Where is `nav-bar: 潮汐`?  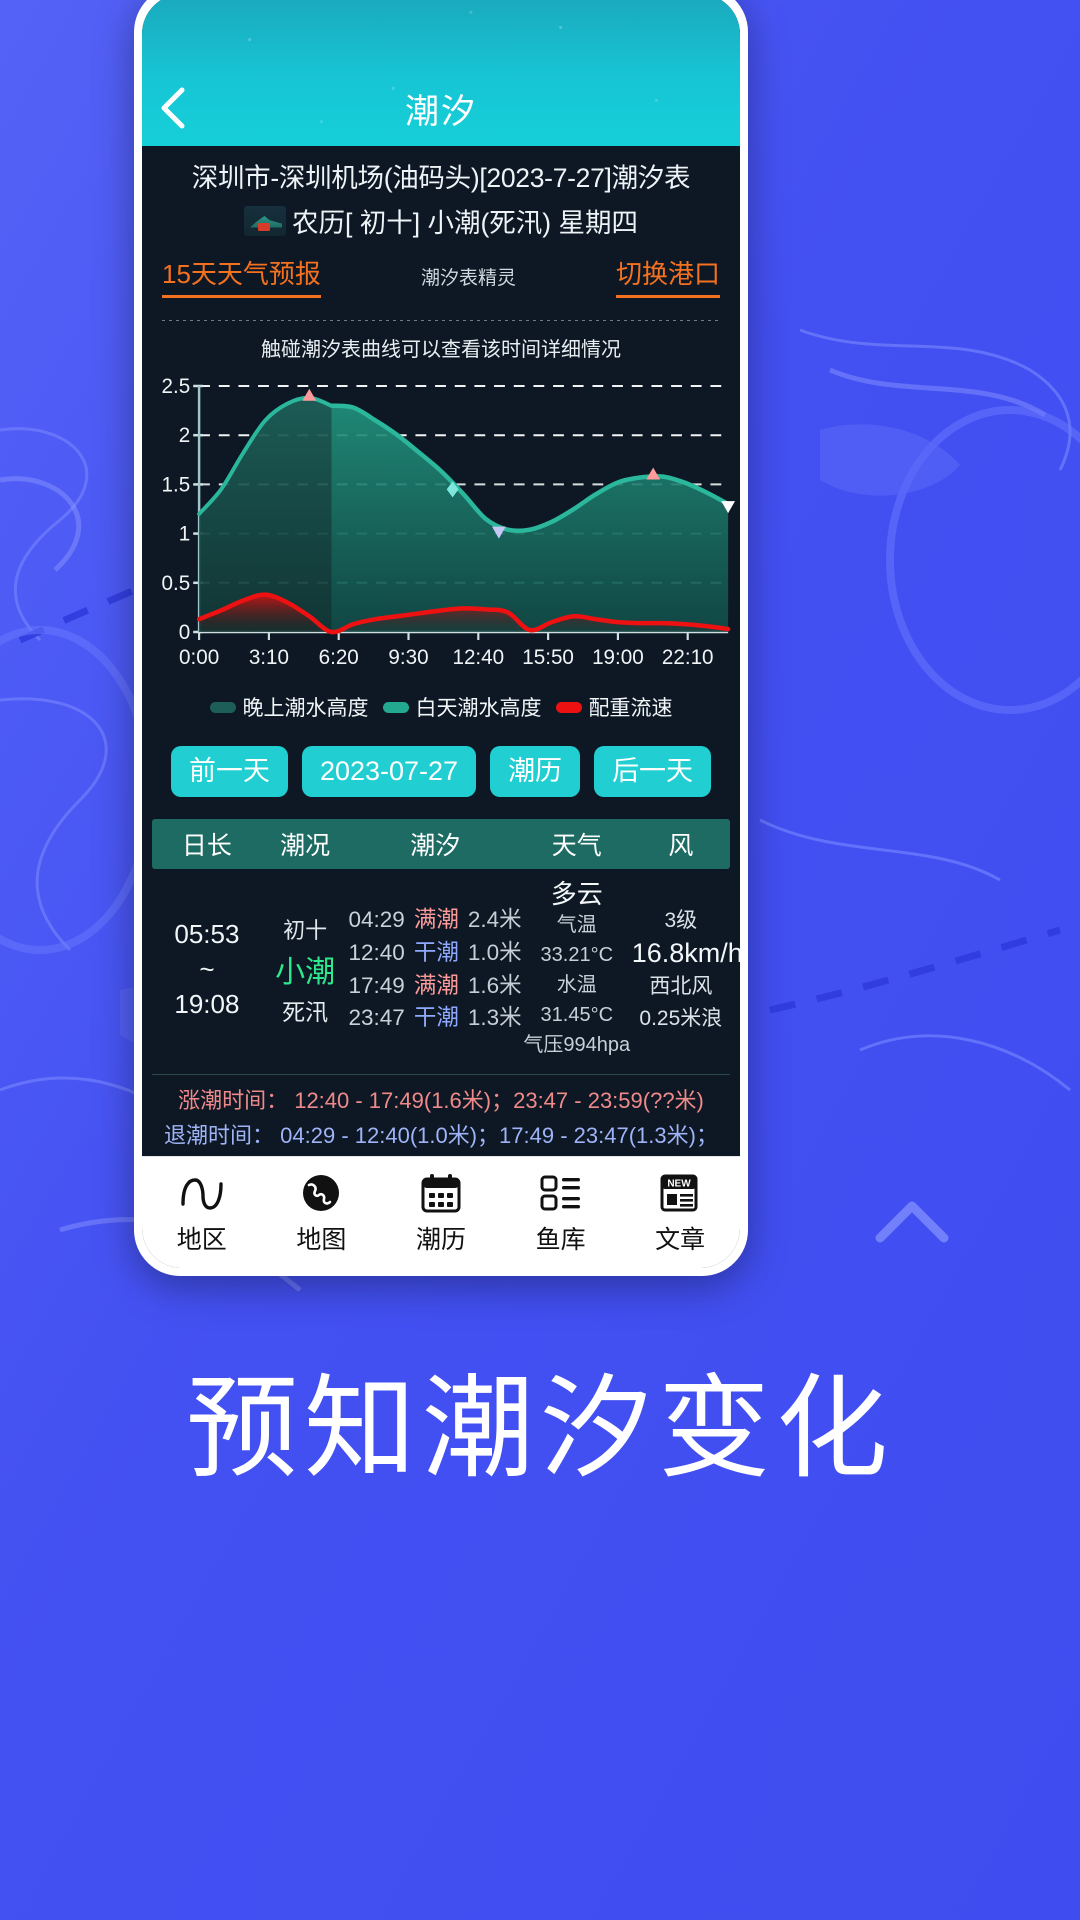
nav-bar: 潮汐 is located at coordinates (441, 108).